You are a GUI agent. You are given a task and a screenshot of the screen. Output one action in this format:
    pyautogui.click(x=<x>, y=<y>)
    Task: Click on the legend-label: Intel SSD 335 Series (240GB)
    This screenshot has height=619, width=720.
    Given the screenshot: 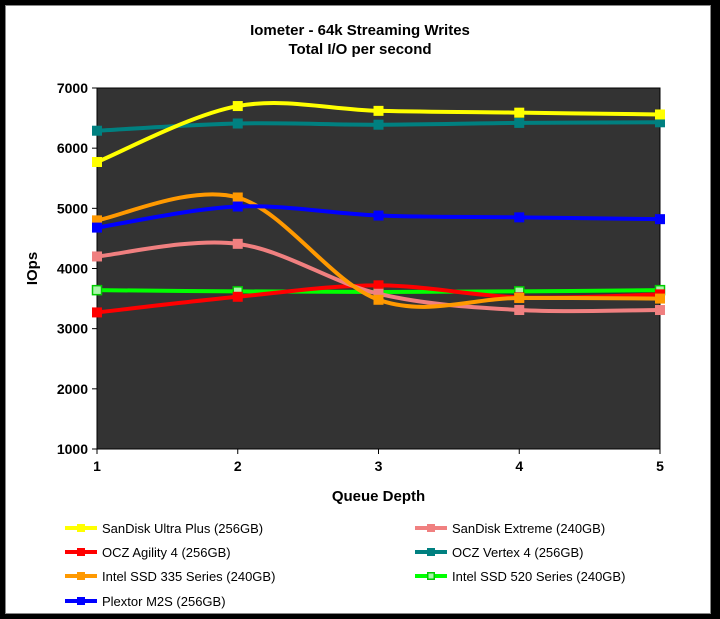 What is the action you would take?
    pyautogui.click(x=189, y=576)
    